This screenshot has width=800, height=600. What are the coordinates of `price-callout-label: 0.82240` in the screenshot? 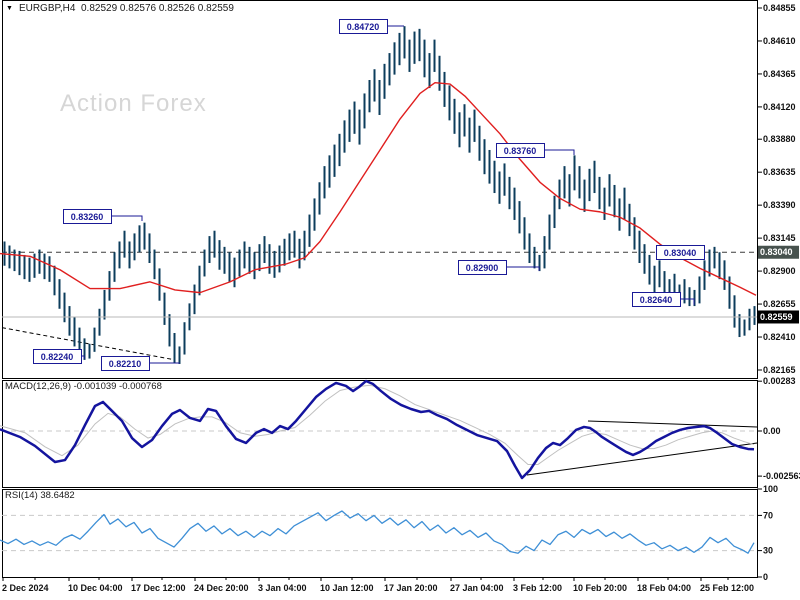 It's located at (57, 357).